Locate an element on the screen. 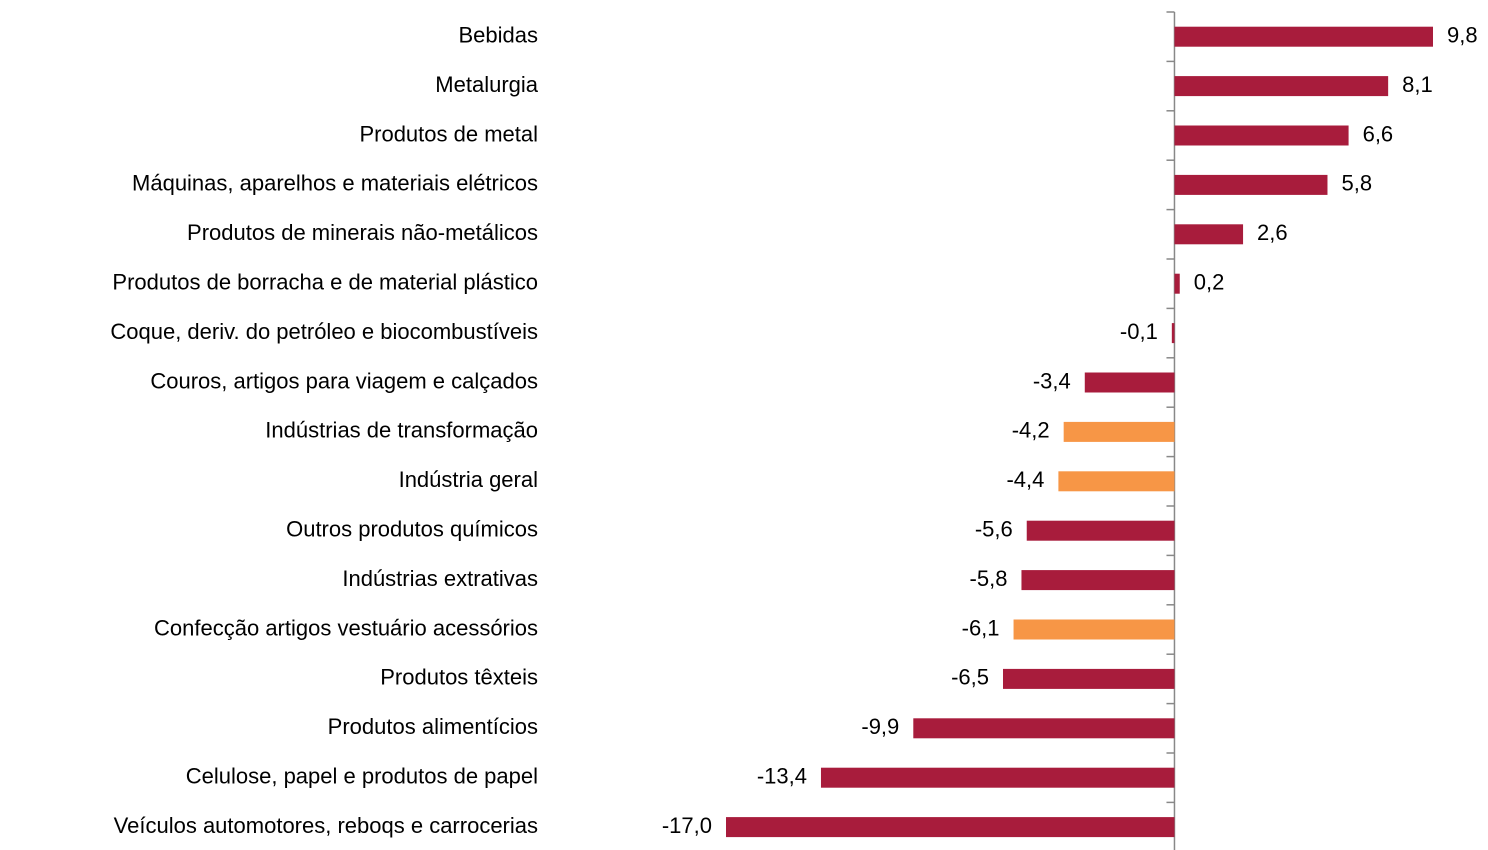 The width and height of the screenshot is (1488, 850). value-label: -9,9 is located at coordinates (880, 726).